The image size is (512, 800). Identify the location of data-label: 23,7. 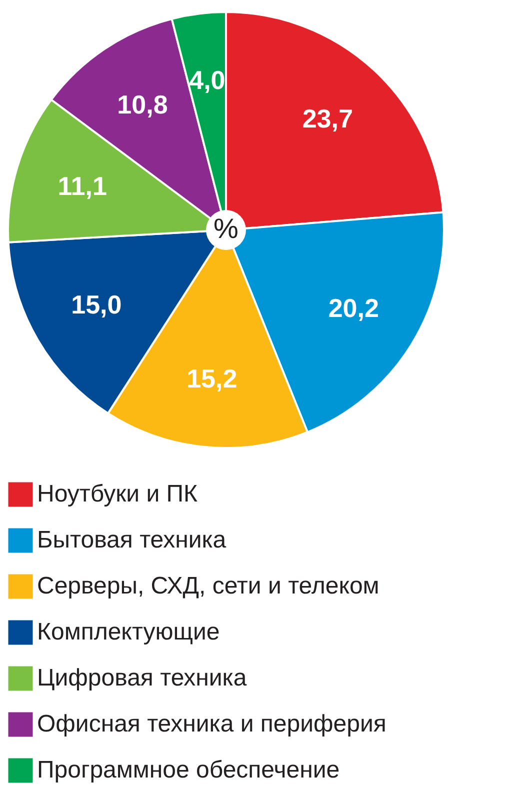
(327, 119).